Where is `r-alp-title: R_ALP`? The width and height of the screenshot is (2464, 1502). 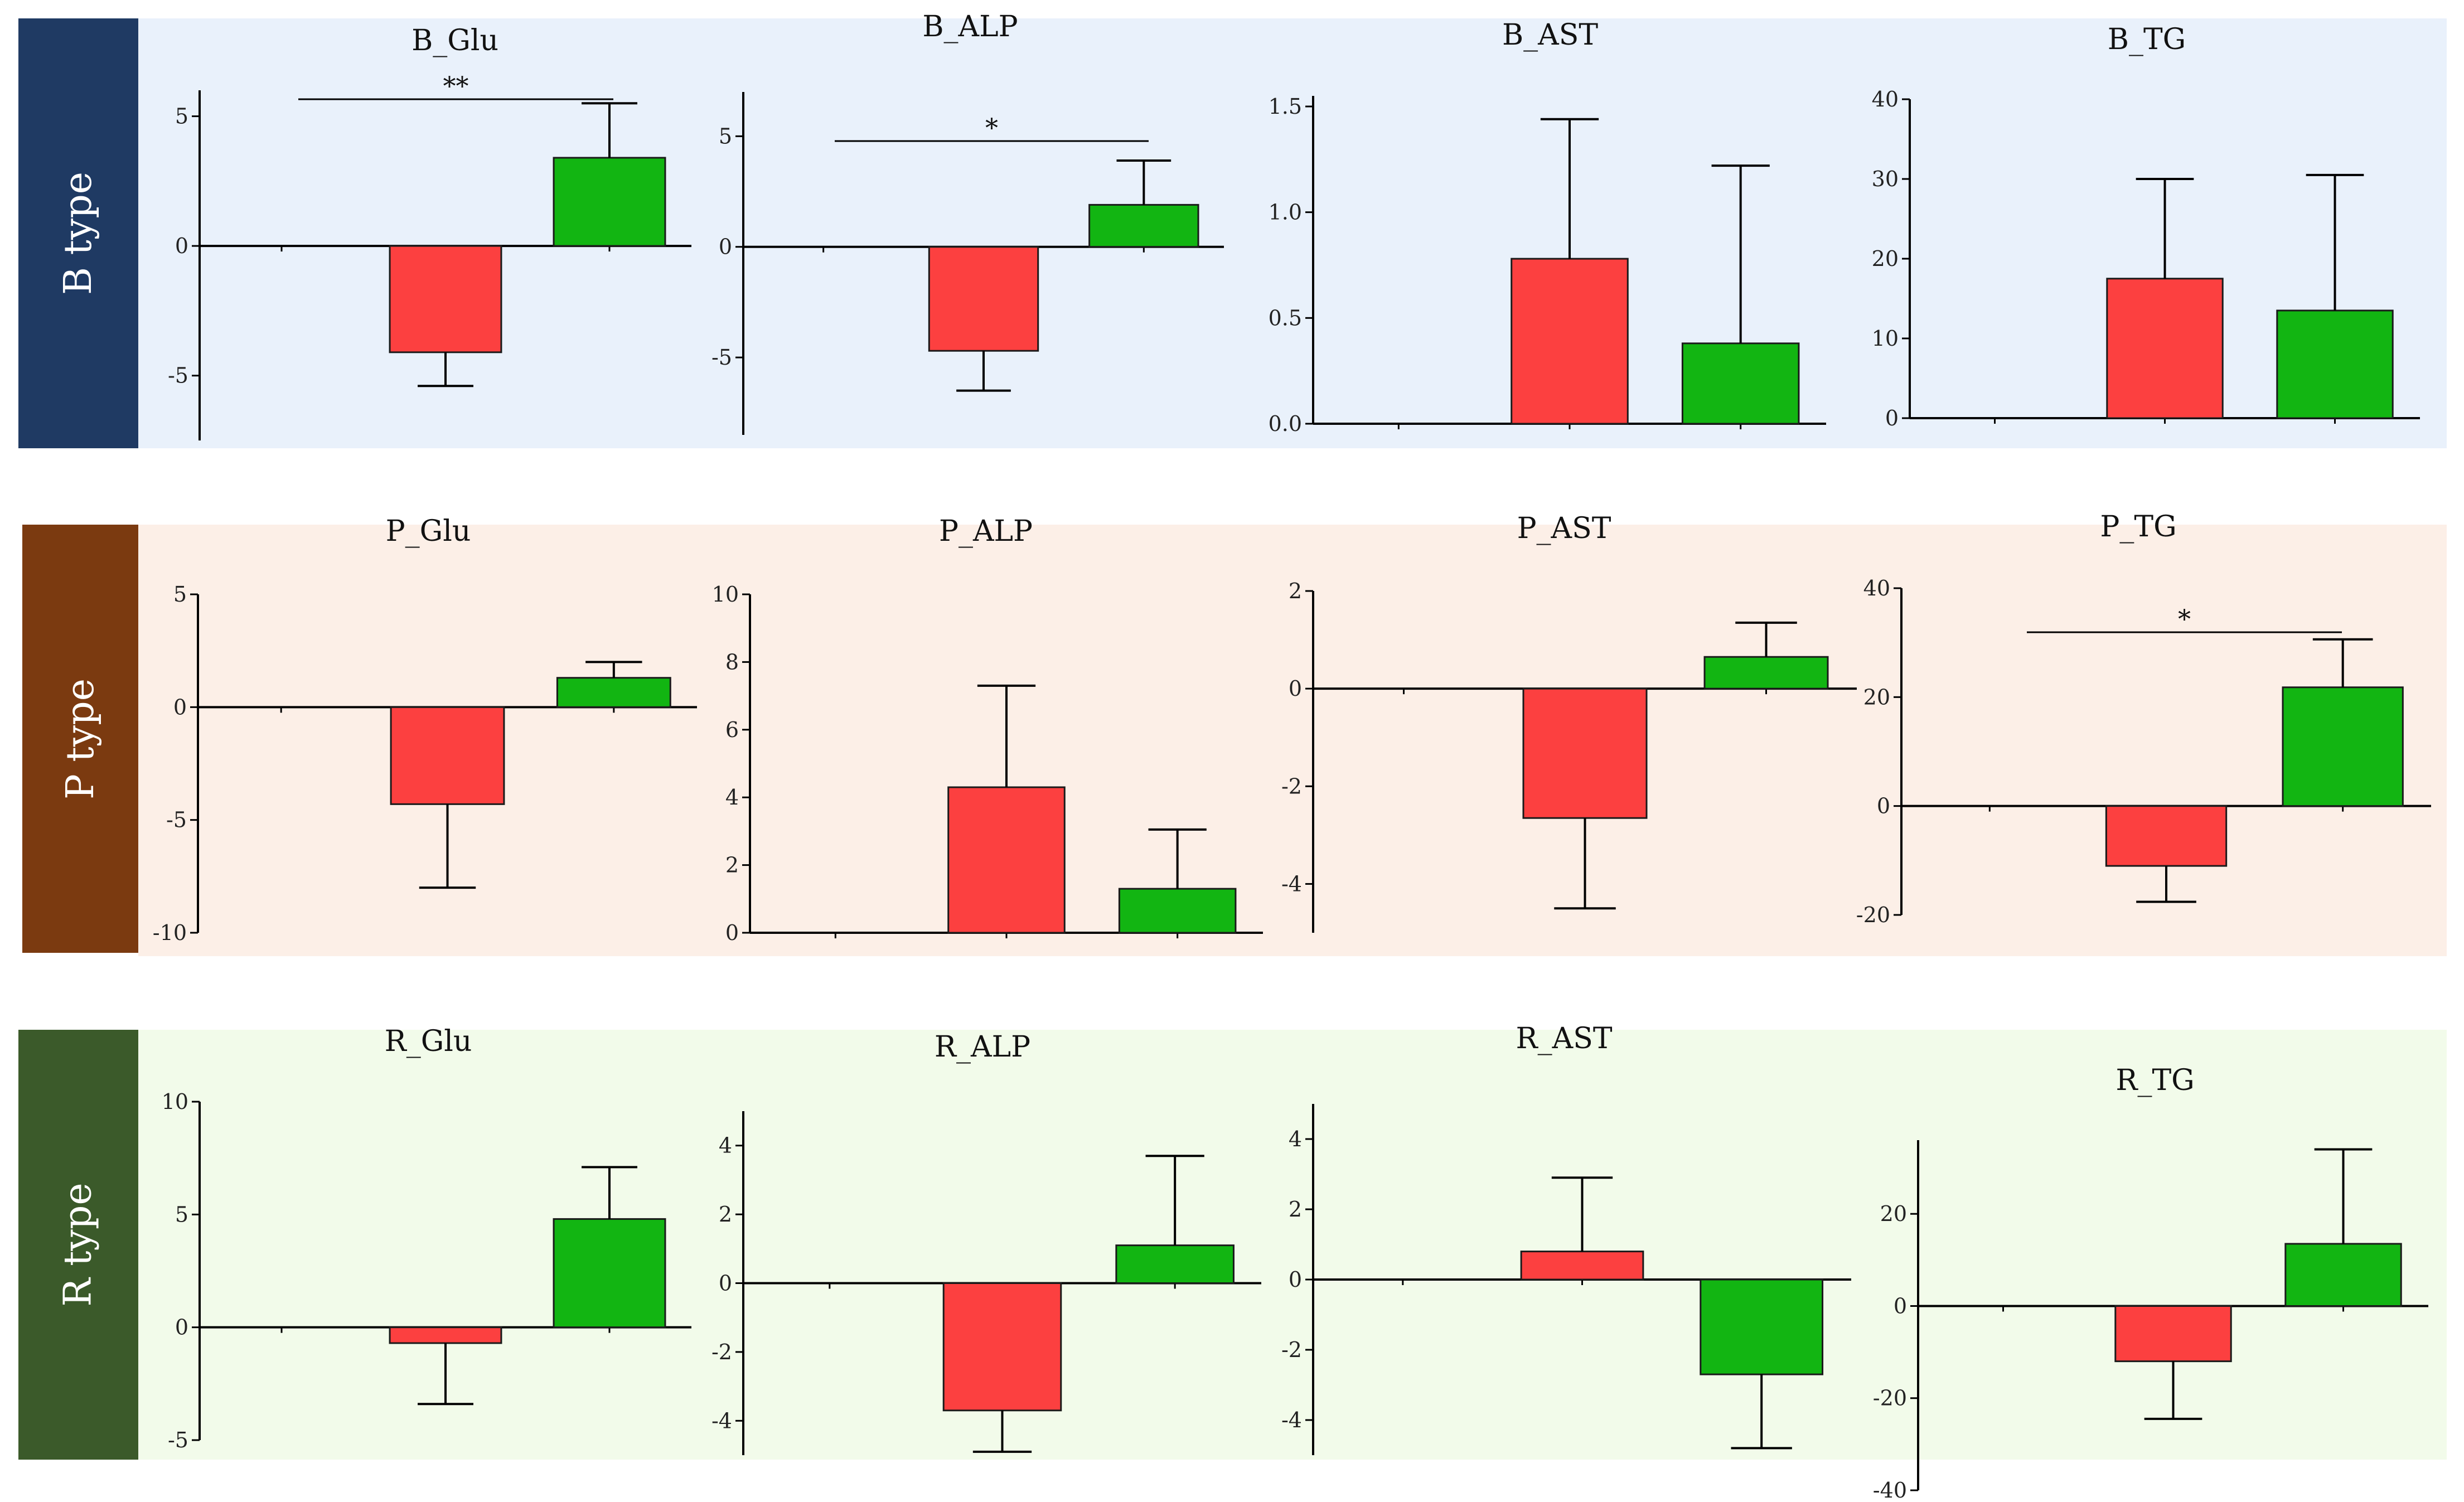
r-alp-title: R_ALP is located at coordinates (982, 1047).